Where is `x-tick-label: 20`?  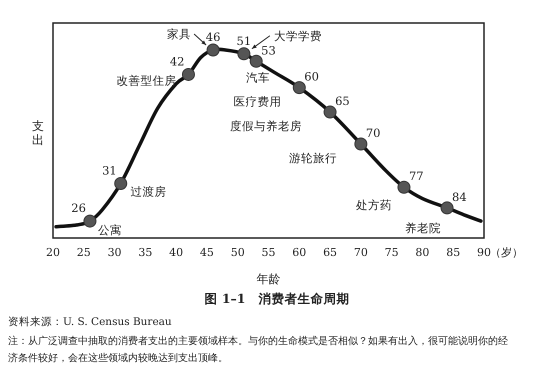
x-tick-label: 20 is located at coordinates (53, 252).